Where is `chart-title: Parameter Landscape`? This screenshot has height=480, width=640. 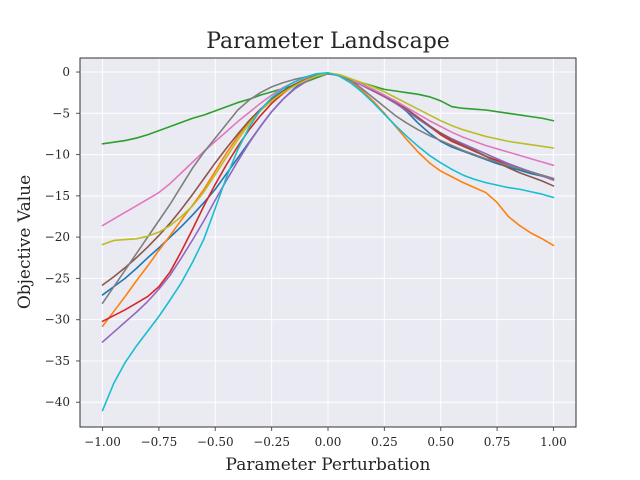 chart-title: Parameter Landscape is located at coordinates (328, 41).